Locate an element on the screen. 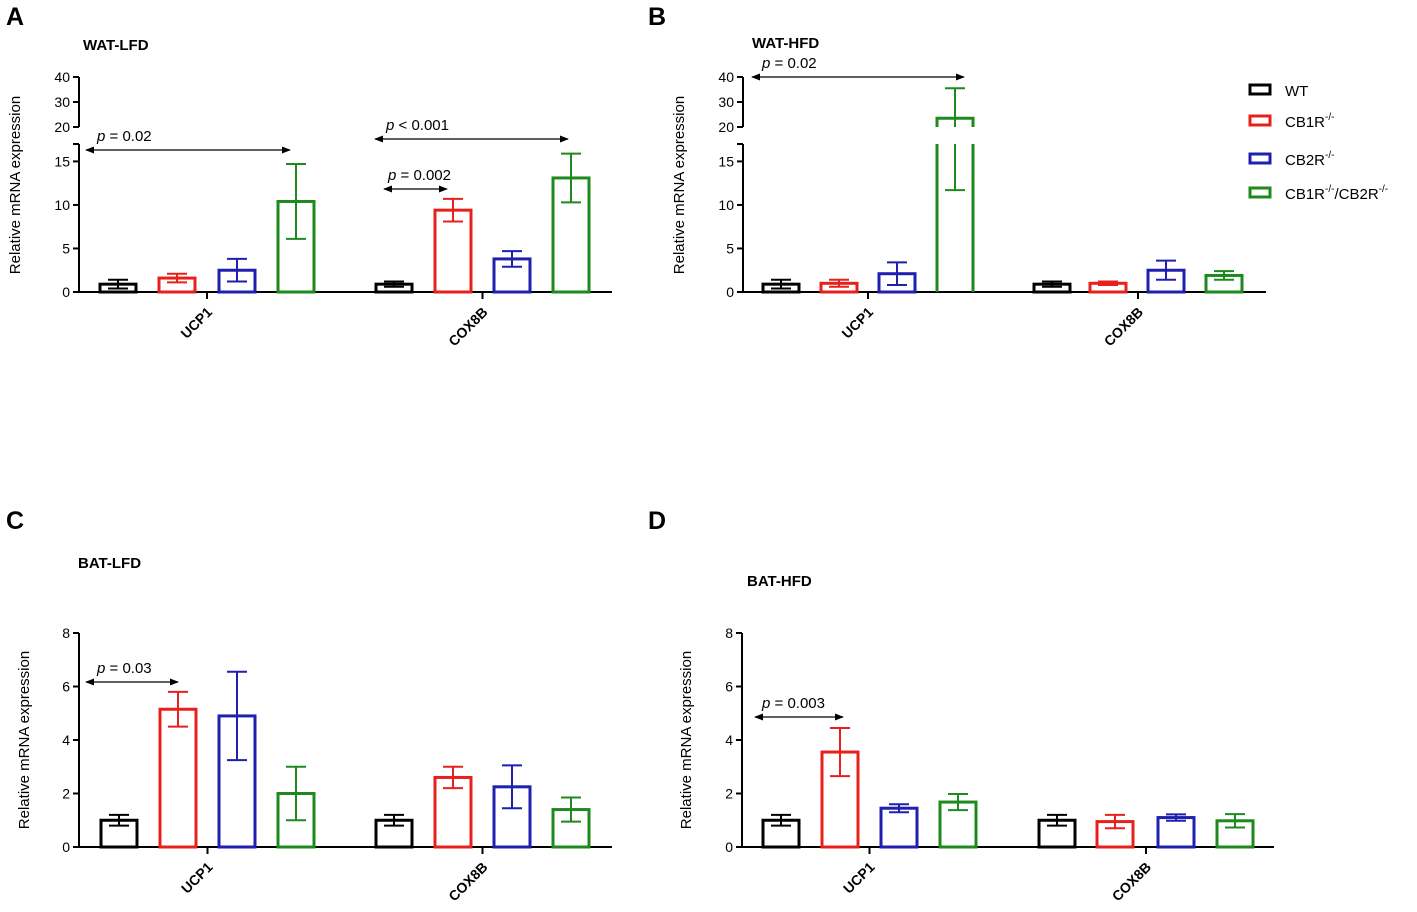 Image resolution: width=1417 pixels, height=912 pixels. p-value-label: p = 0.03 is located at coordinates (124, 668).